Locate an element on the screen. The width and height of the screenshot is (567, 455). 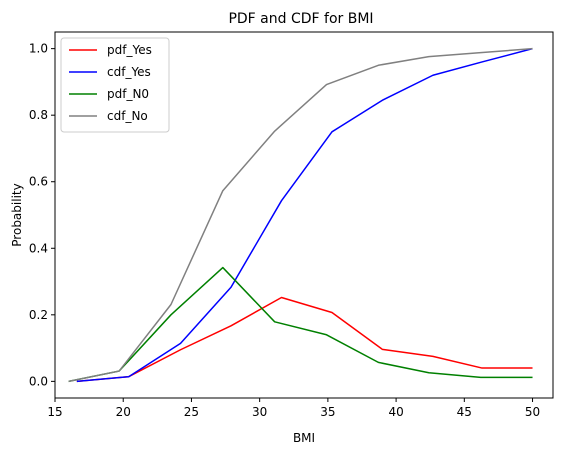
x-tick-label: 25 is located at coordinates (191, 412).